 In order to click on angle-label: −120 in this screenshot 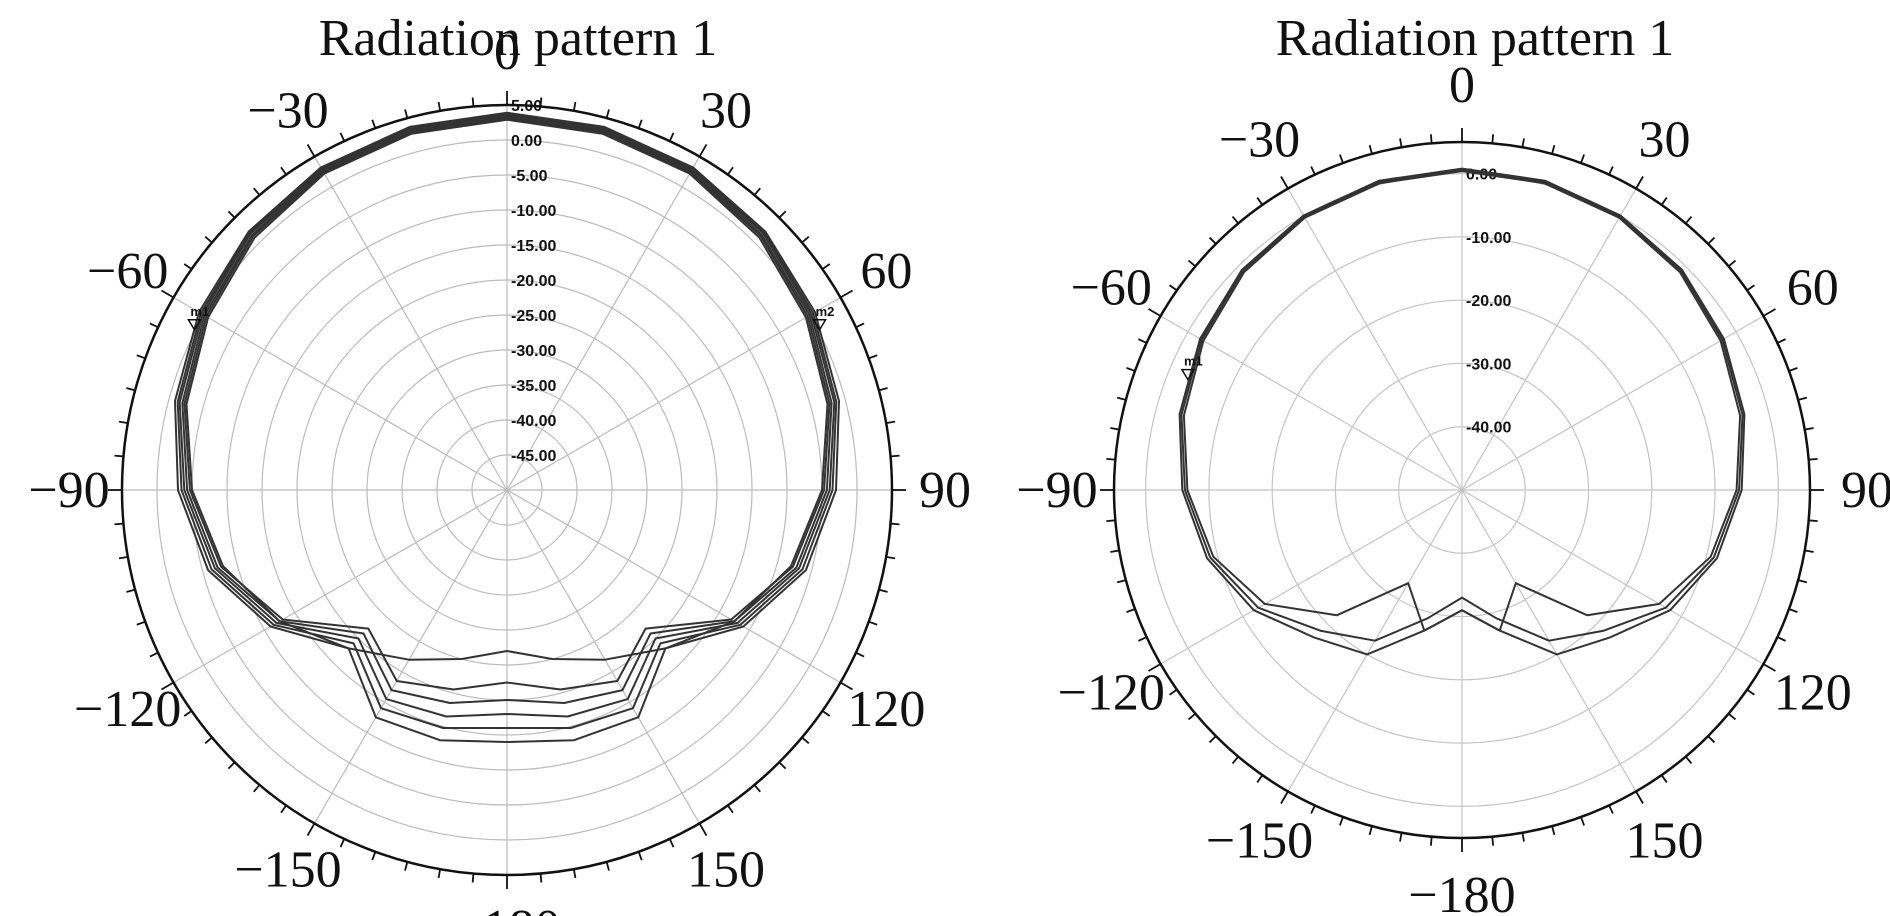, I will do `click(1111, 693)`.